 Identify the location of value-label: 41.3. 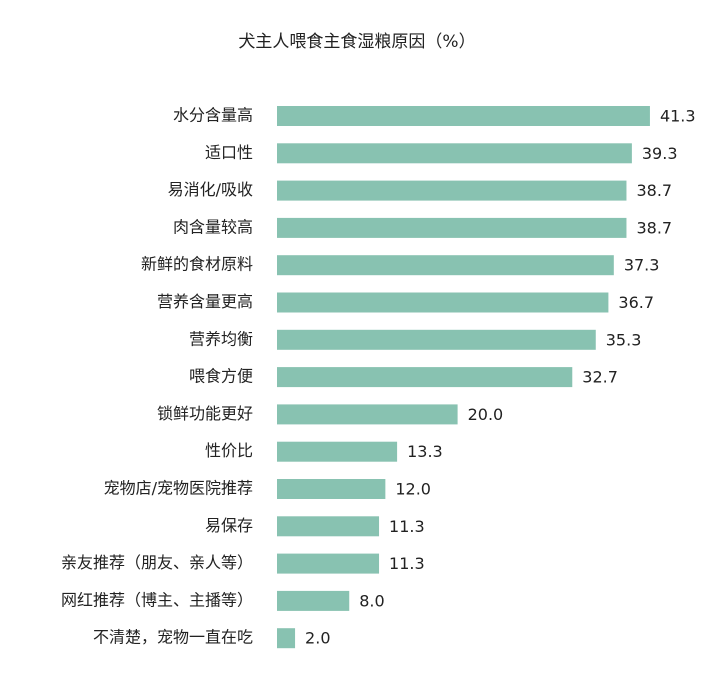
(678, 116).